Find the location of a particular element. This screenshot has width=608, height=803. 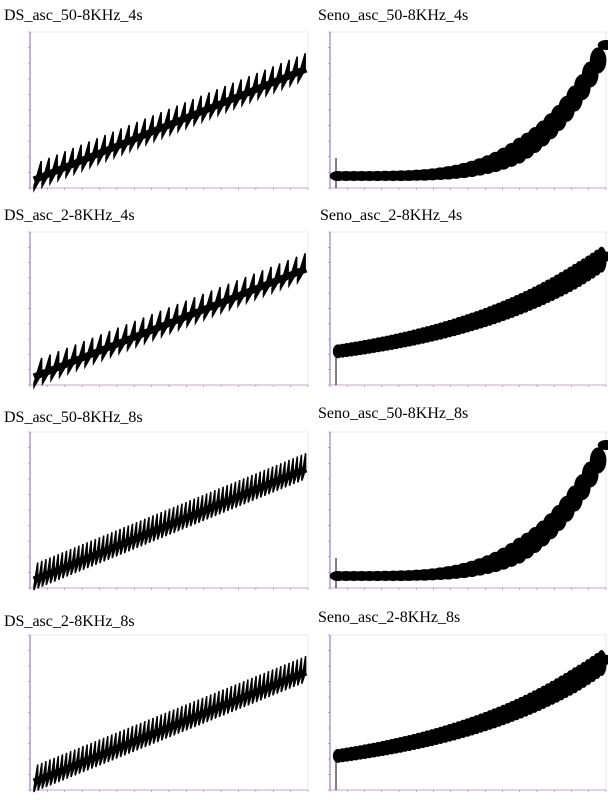

panel-title: DS_asc_2-8KHz_8s is located at coordinates (69, 621).